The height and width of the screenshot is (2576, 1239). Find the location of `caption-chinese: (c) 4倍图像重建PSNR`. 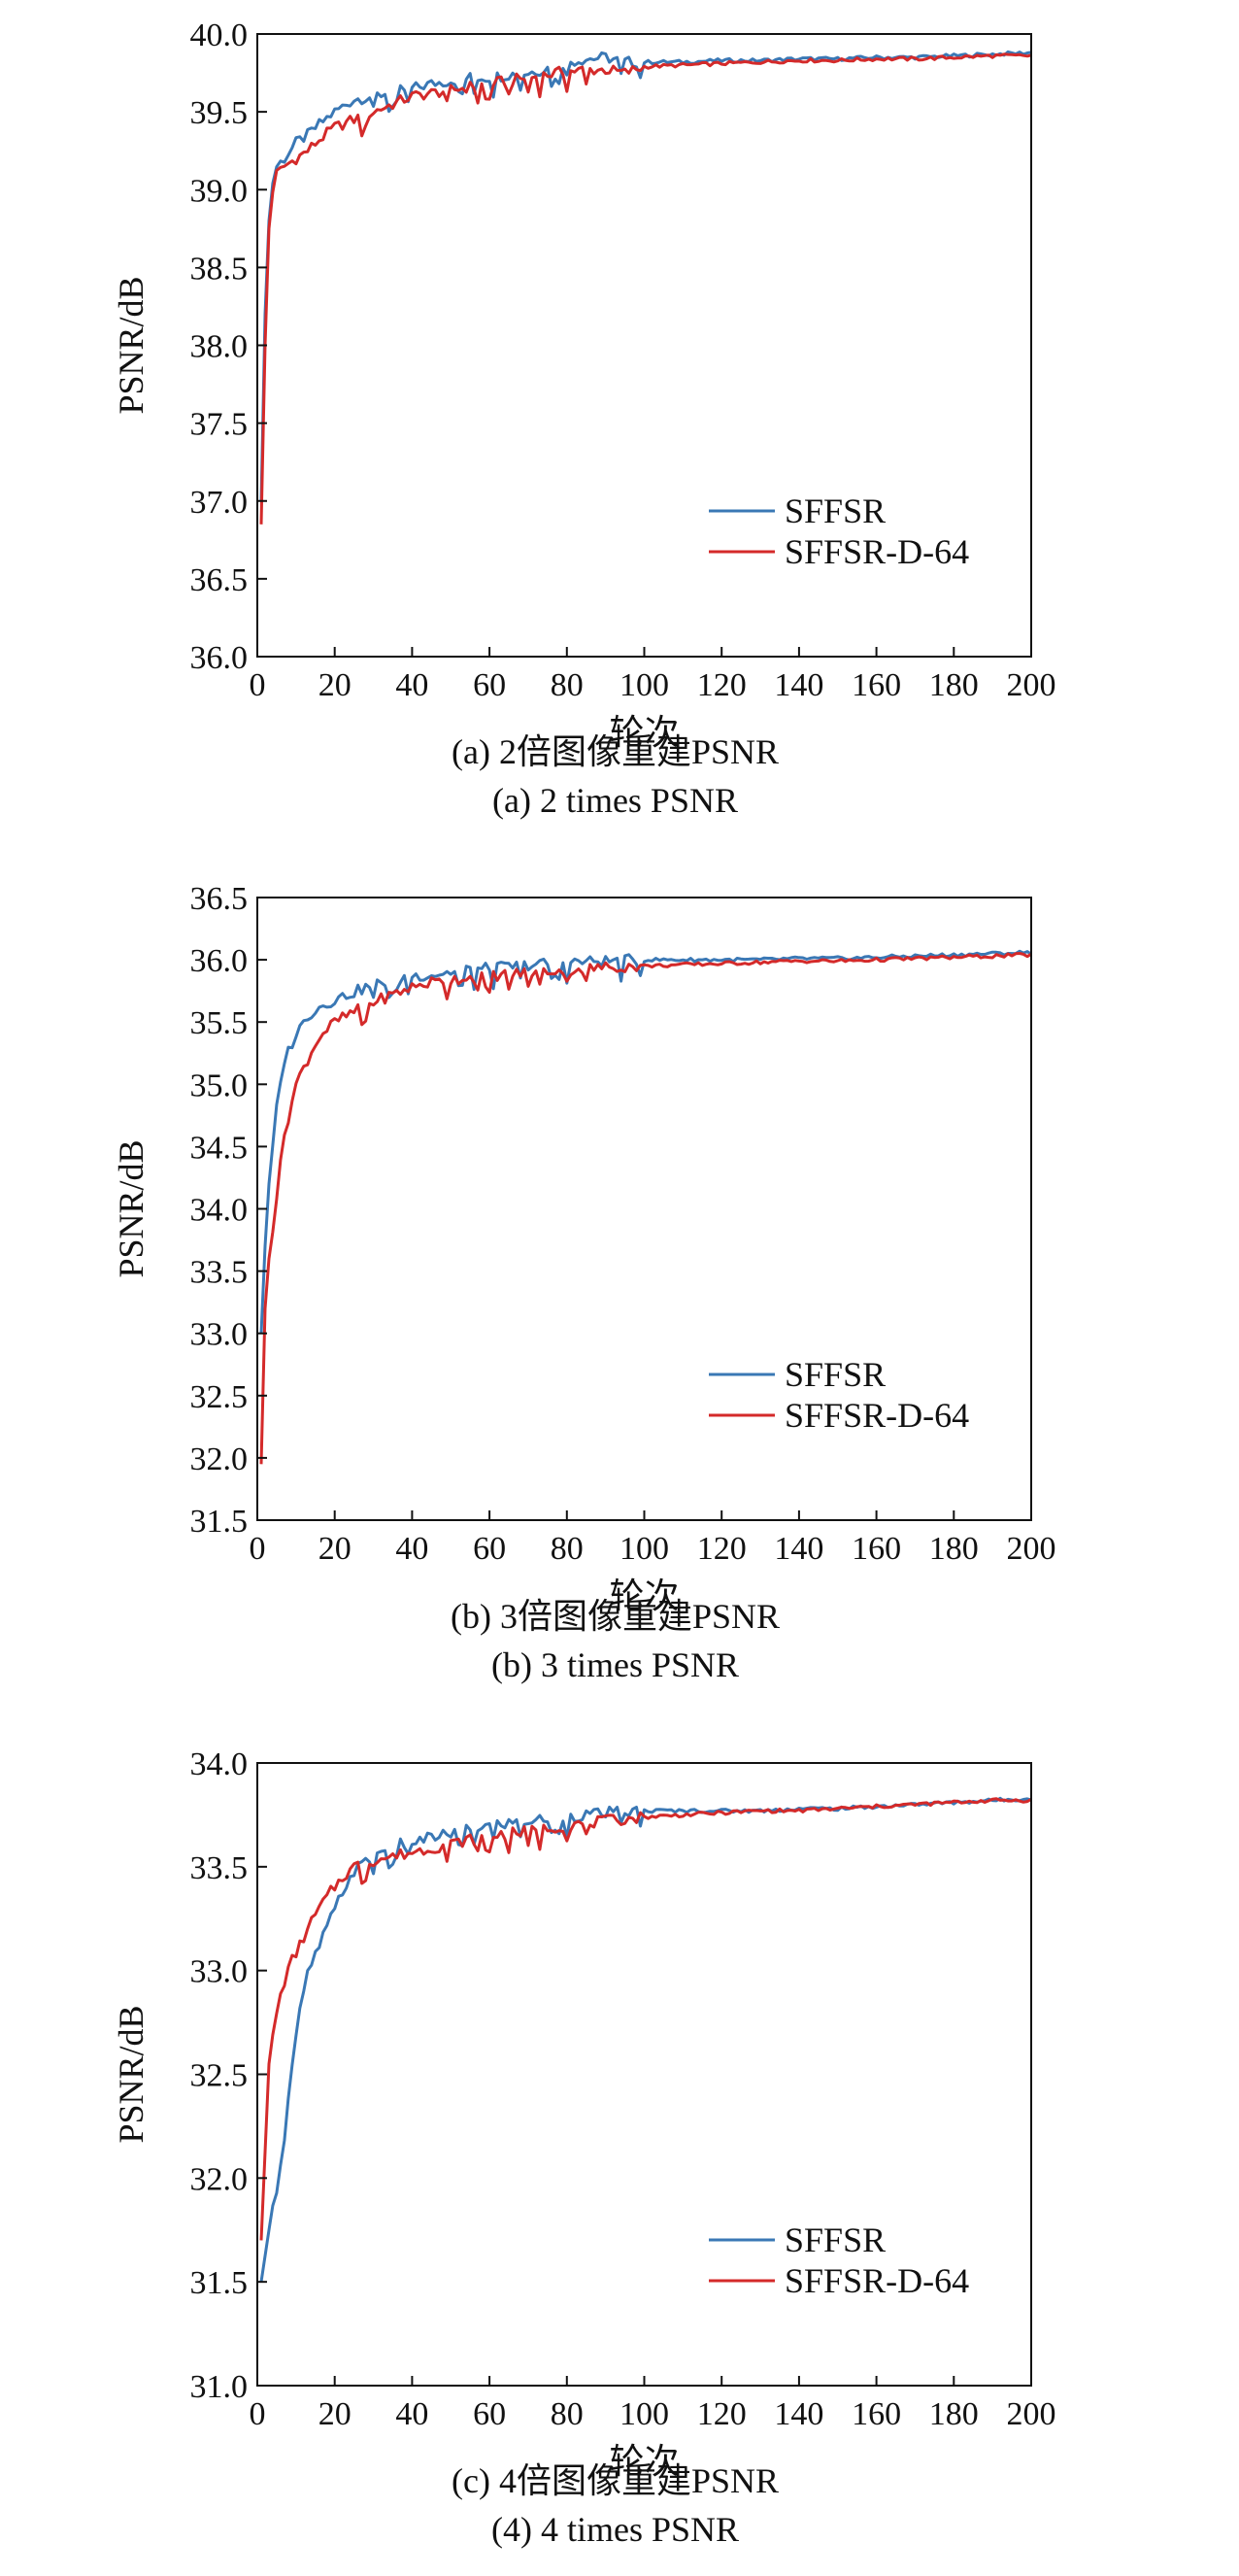

caption-chinese: (c) 4倍图像重建PSNR is located at coordinates (615, 2480).